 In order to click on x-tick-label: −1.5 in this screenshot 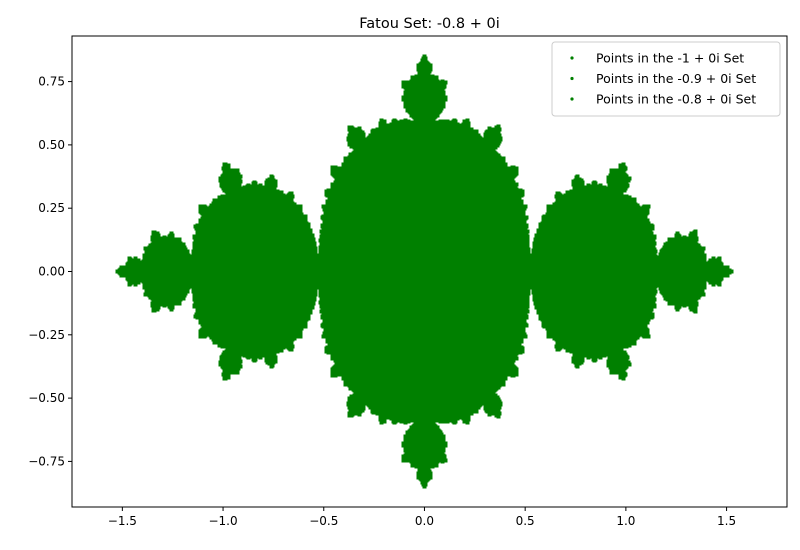, I will do `click(122, 521)`.